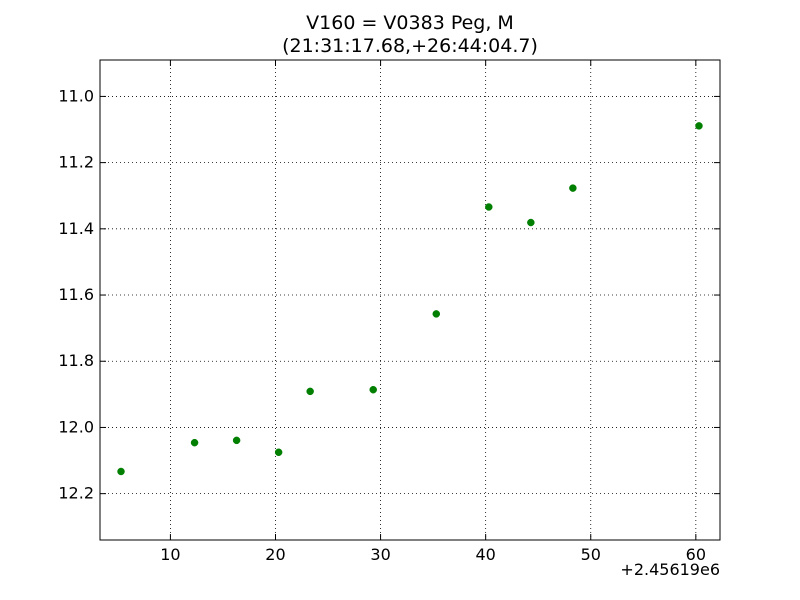 This screenshot has width=800, height=600. What do you see at coordinates (76, 162) in the screenshot?
I see `y-tick-label: 11.2` at bounding box center [76, 162].